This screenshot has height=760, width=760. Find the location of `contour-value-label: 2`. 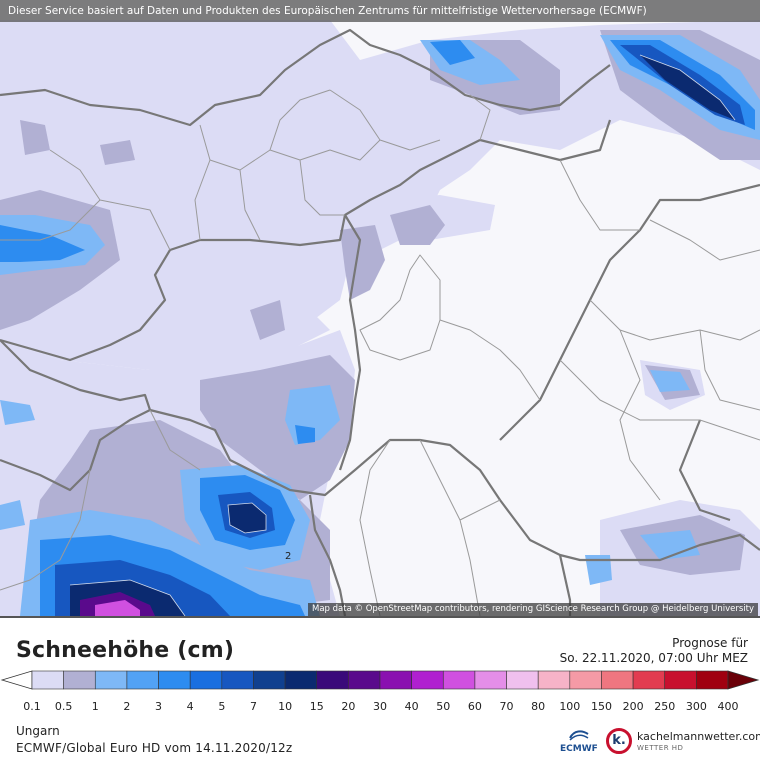

contour-value-label: 2 is located at coordinates (288, 556).